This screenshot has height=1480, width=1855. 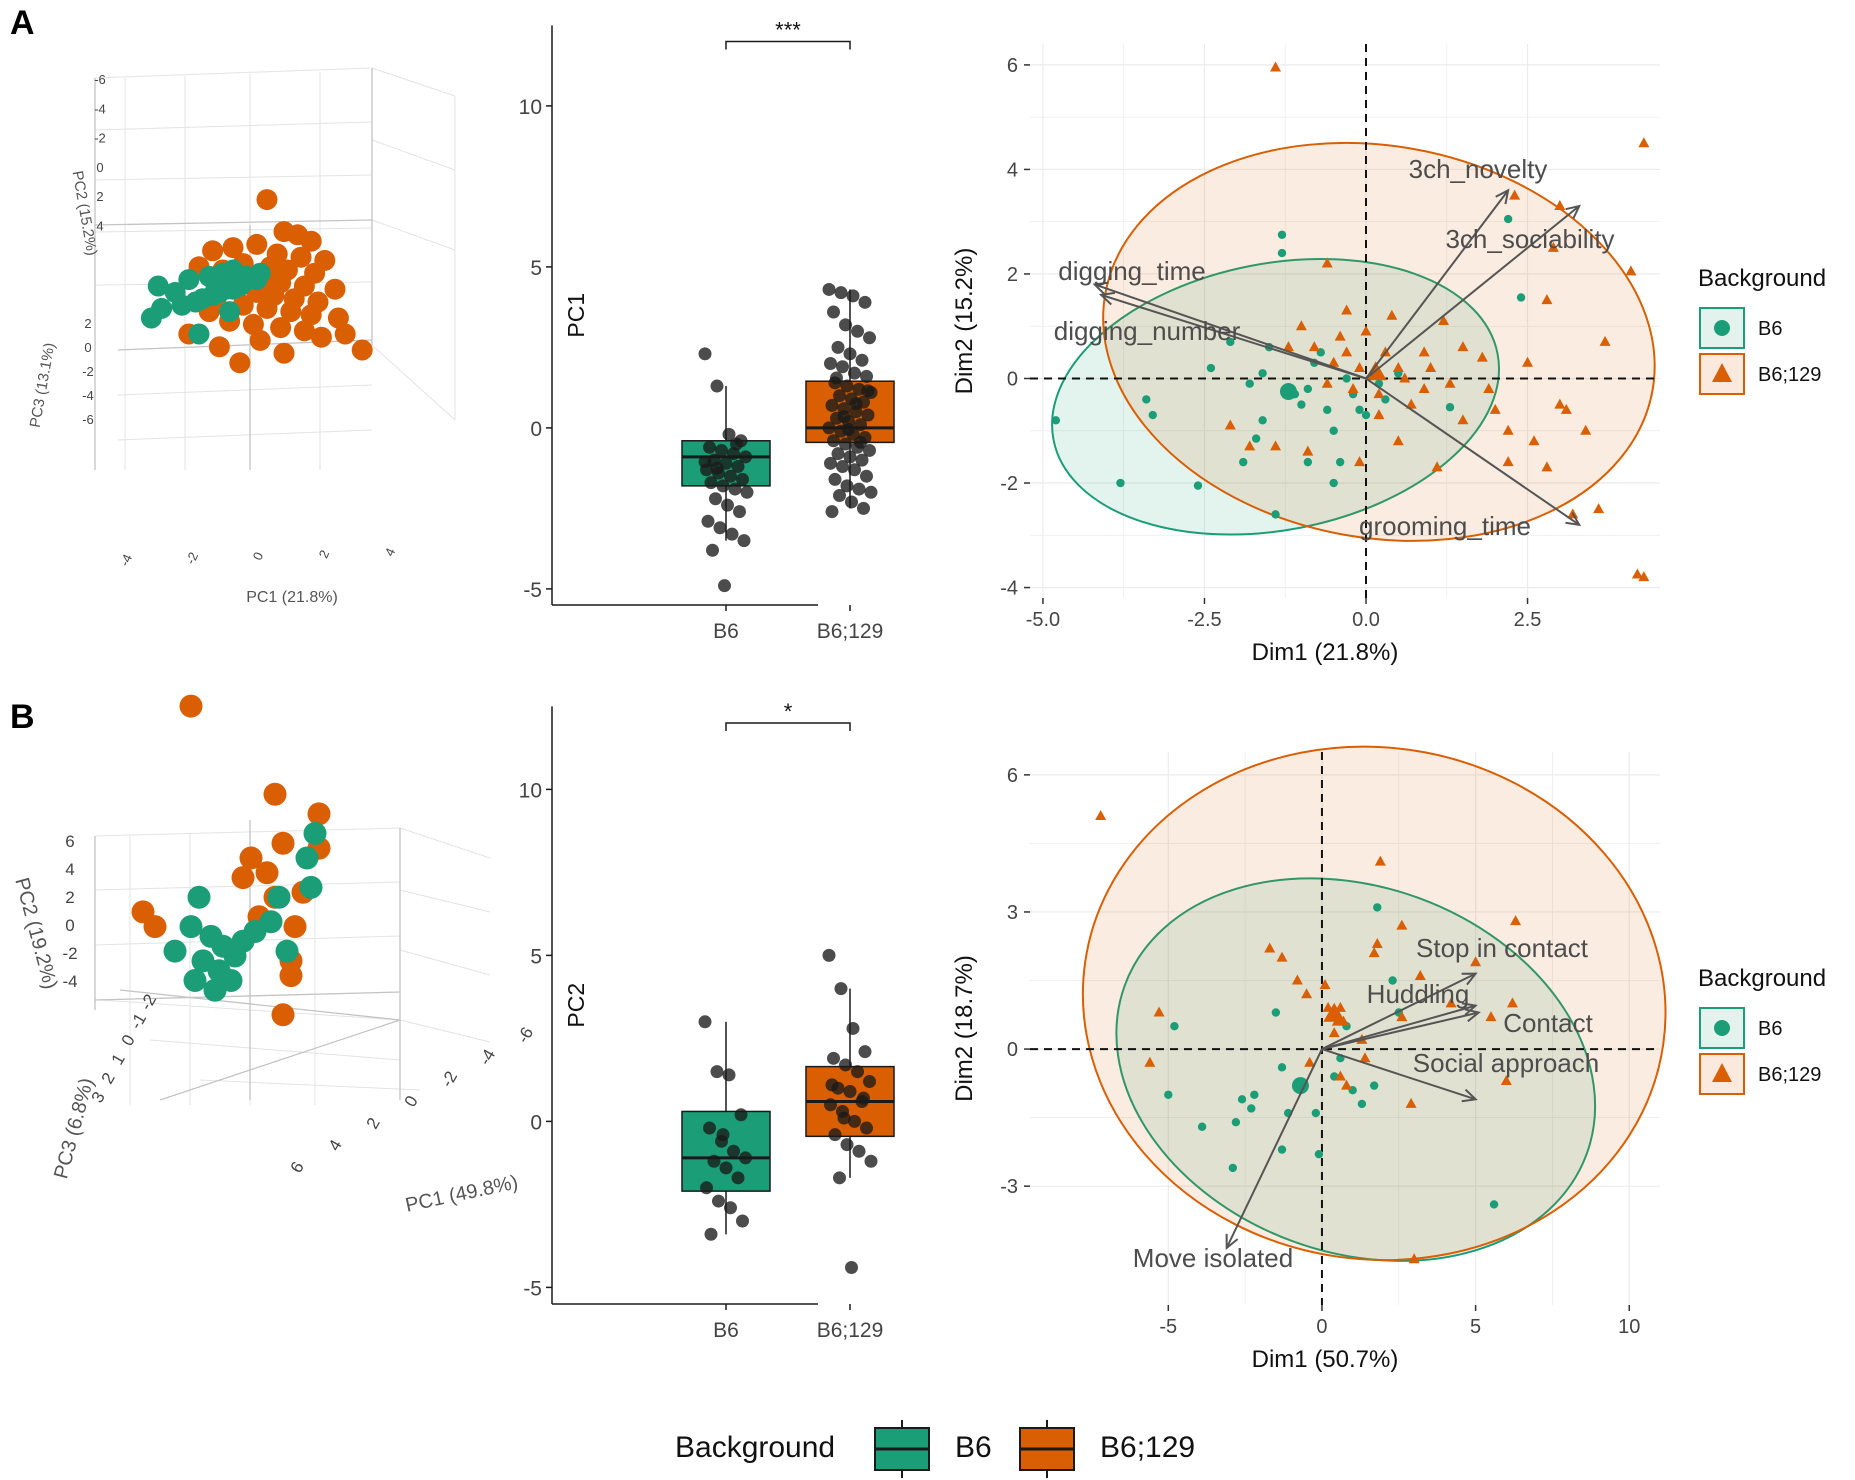 I want to click on loading-arrow-move-isolated, so click(x=1274, y=1148).